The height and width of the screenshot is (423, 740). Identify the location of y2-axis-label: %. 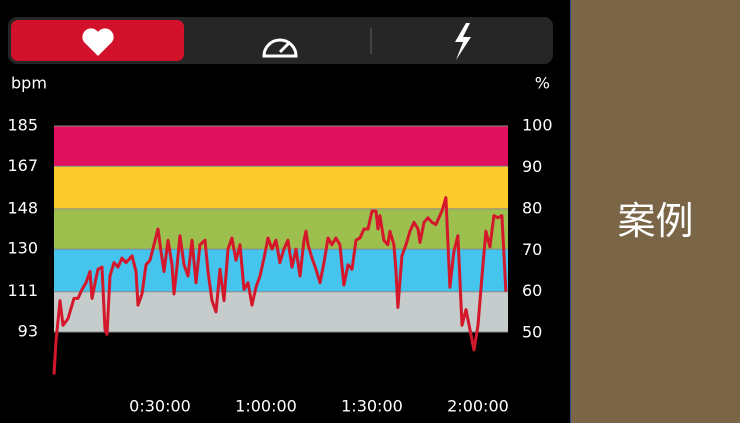
(542, 83).